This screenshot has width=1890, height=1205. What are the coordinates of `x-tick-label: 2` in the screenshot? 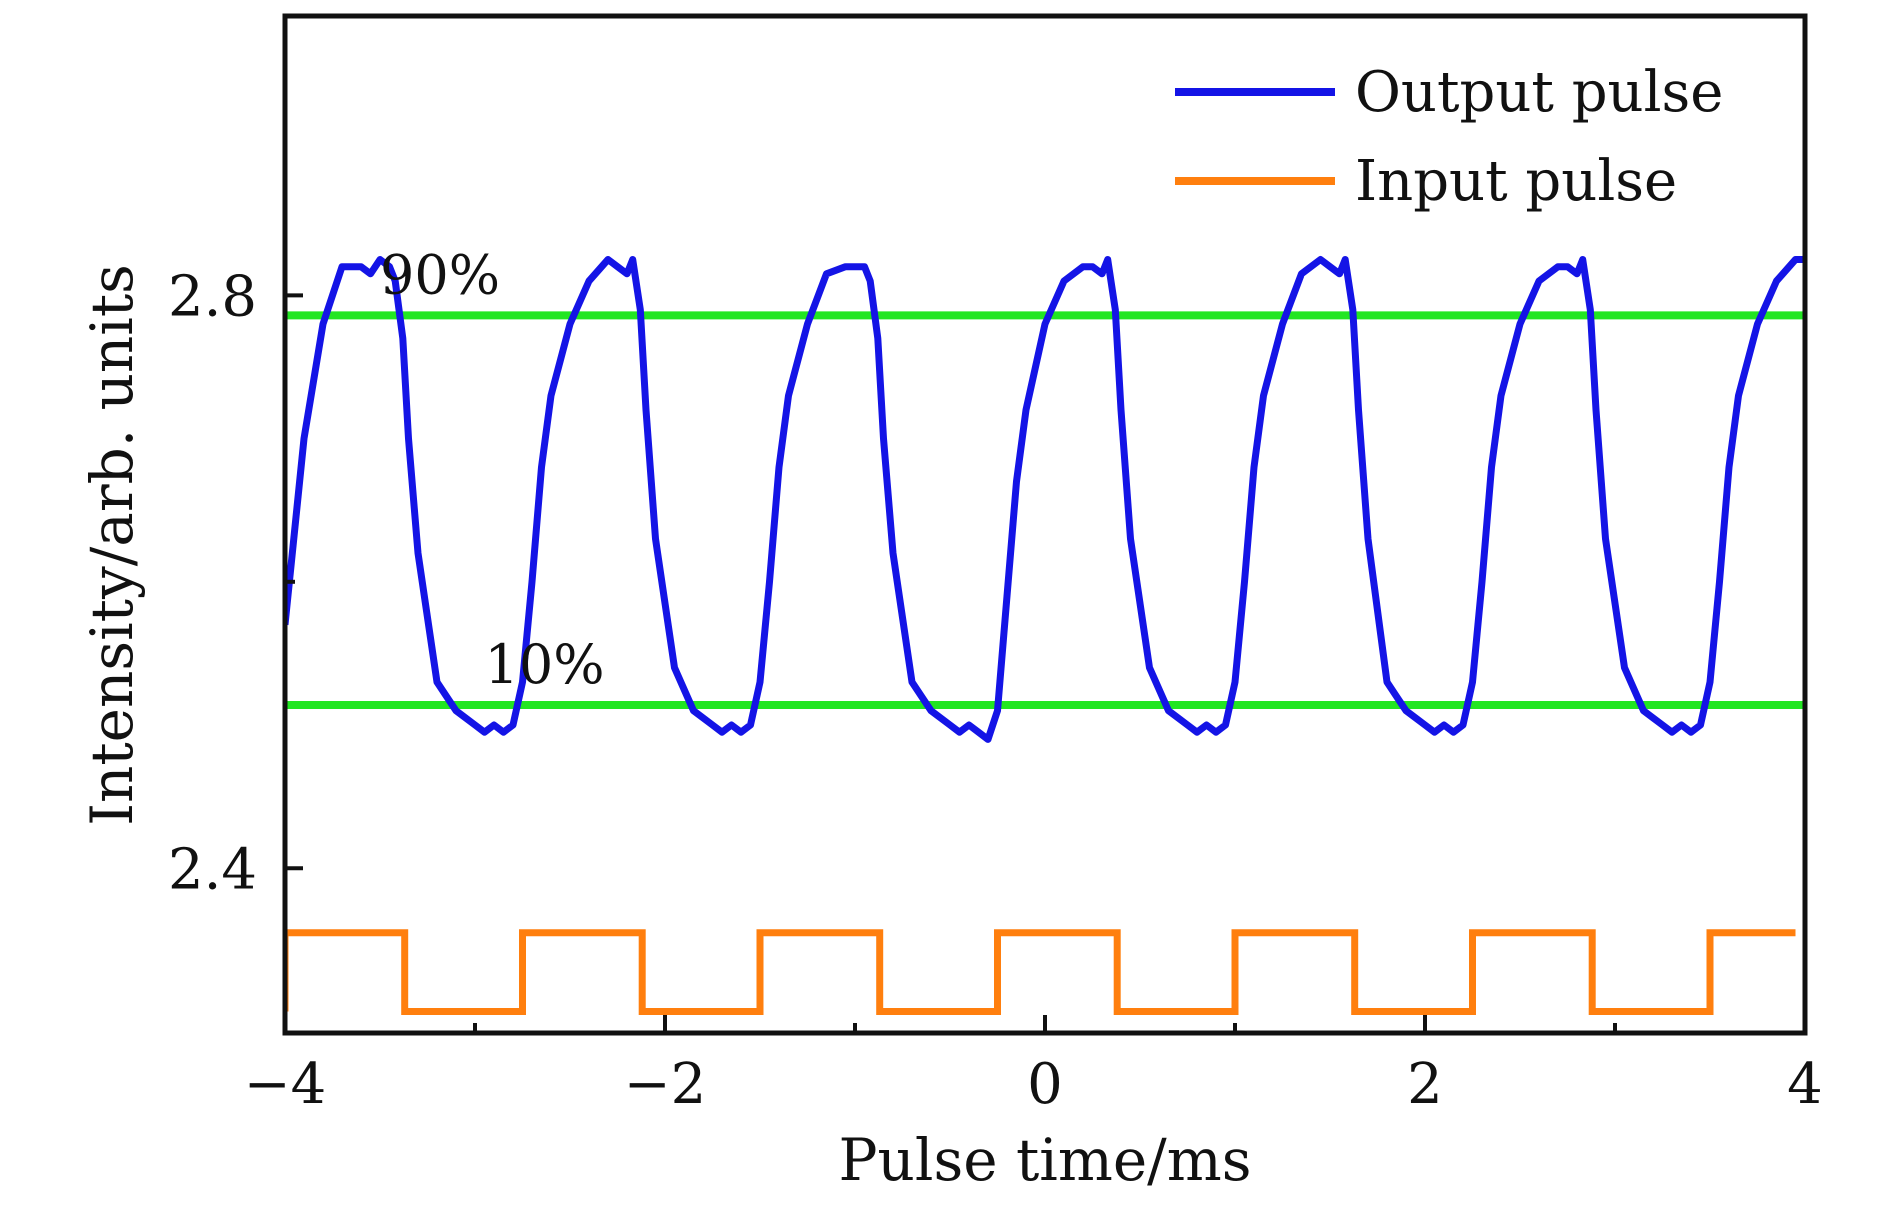 It's located at (1425, 1084).